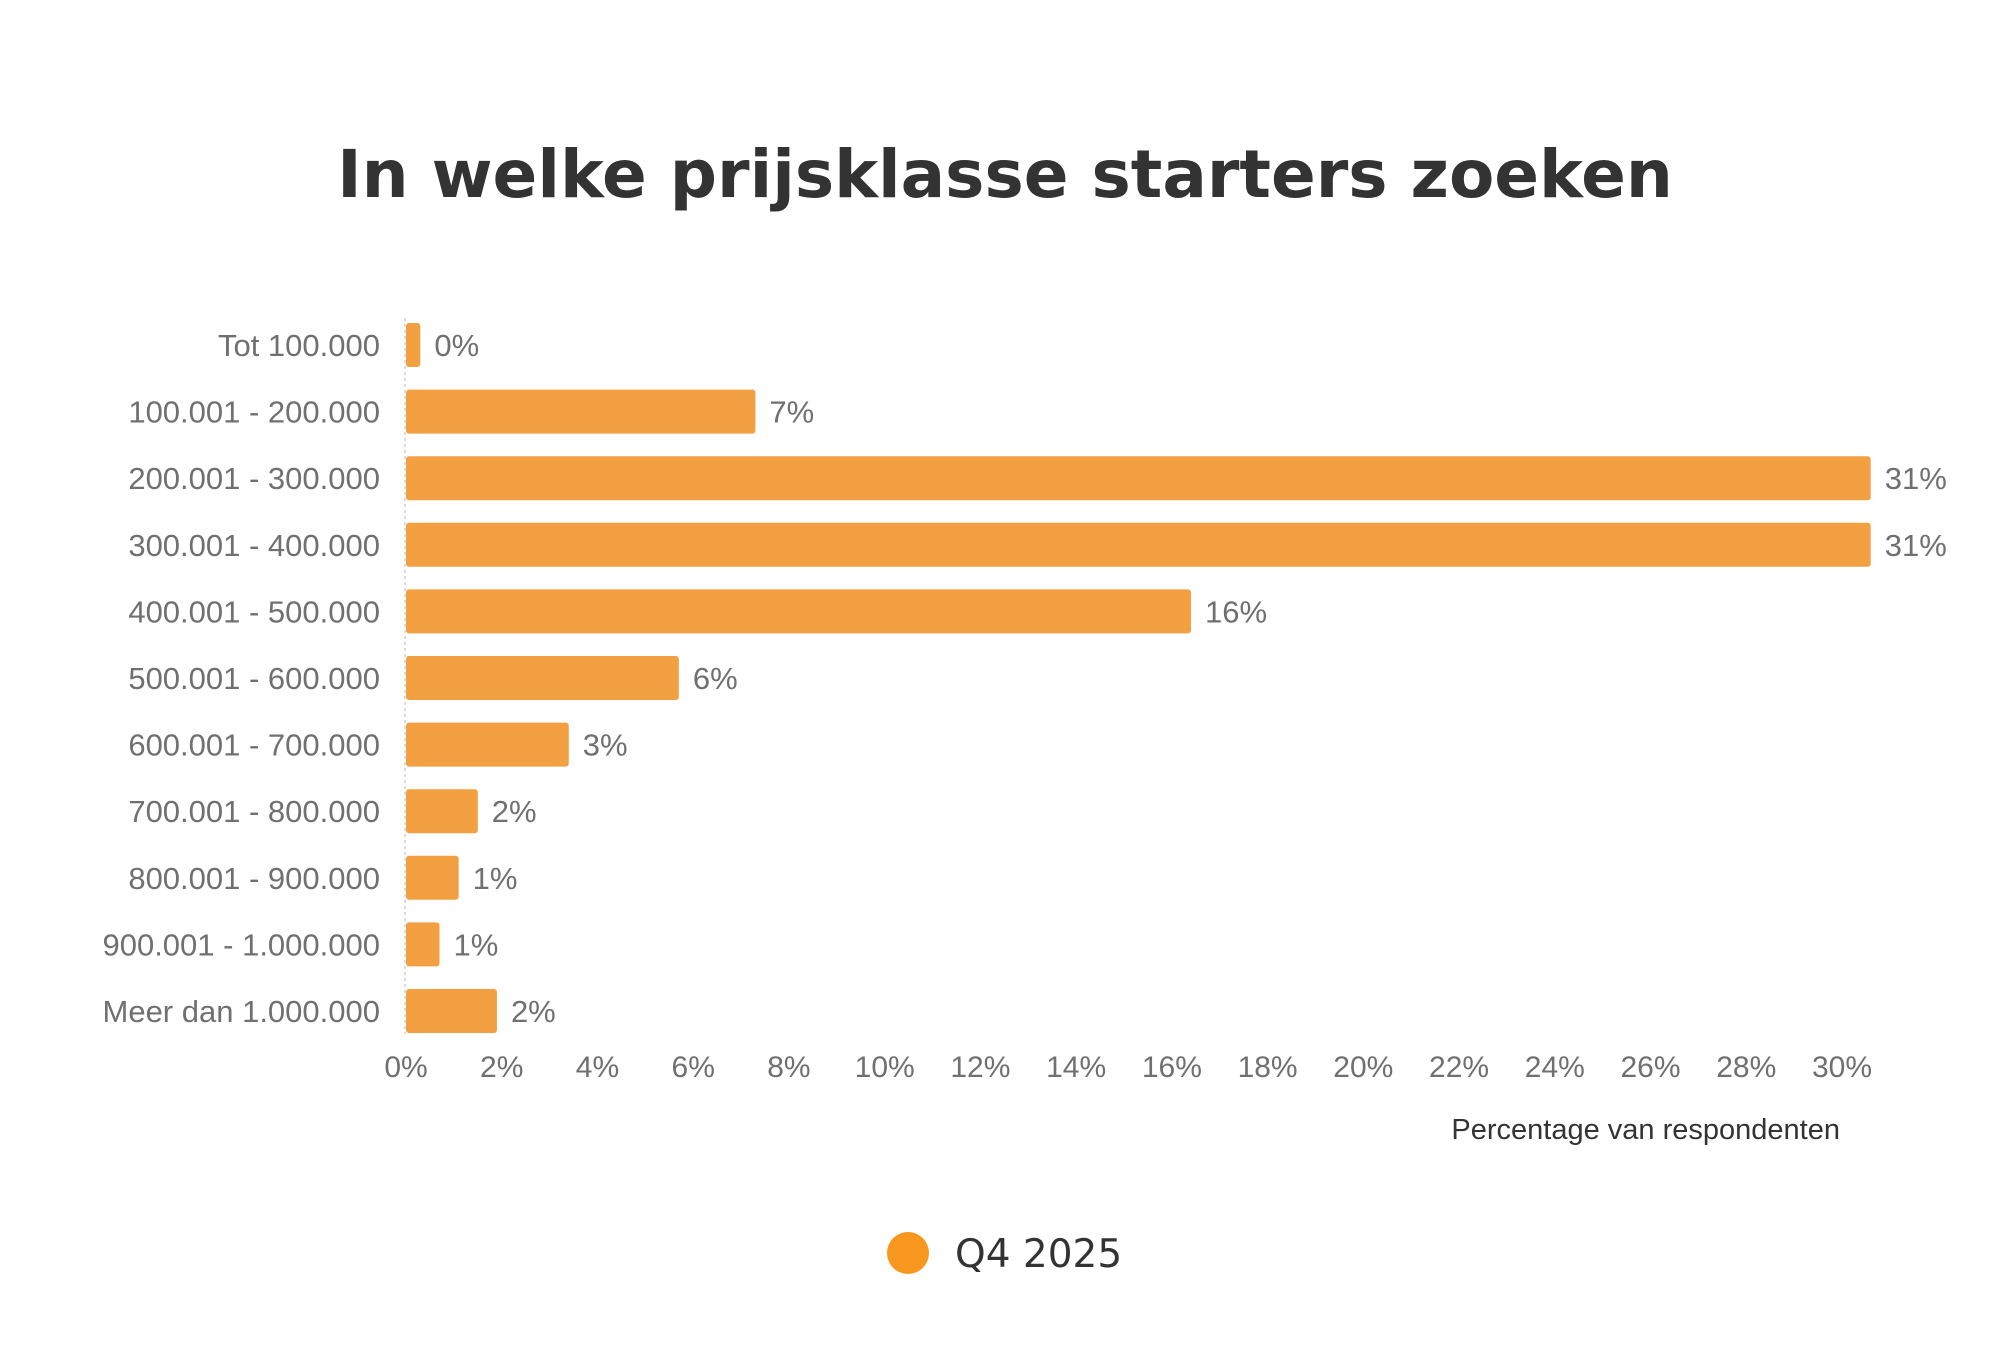 The height and width of the screenshot is (1354, 2000). I want to click on x-tick-label-1: 0%, so click(405, 1067).